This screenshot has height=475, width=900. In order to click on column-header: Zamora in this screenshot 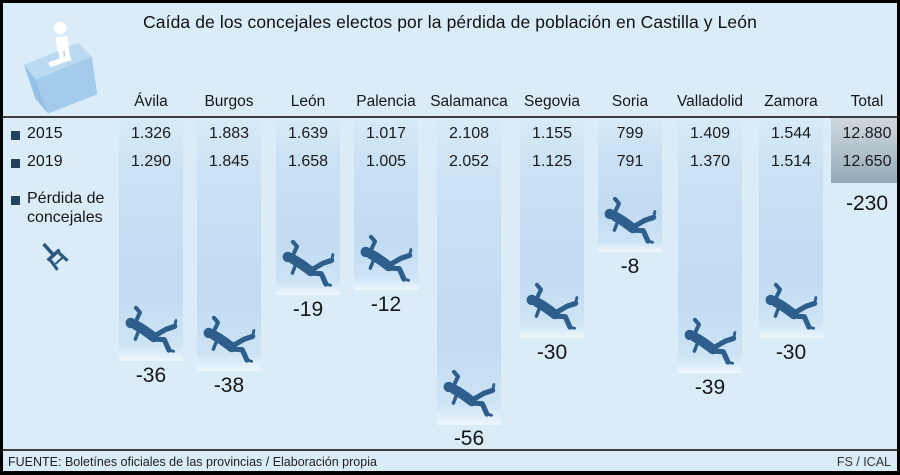, I will do `click(791, 101)`.